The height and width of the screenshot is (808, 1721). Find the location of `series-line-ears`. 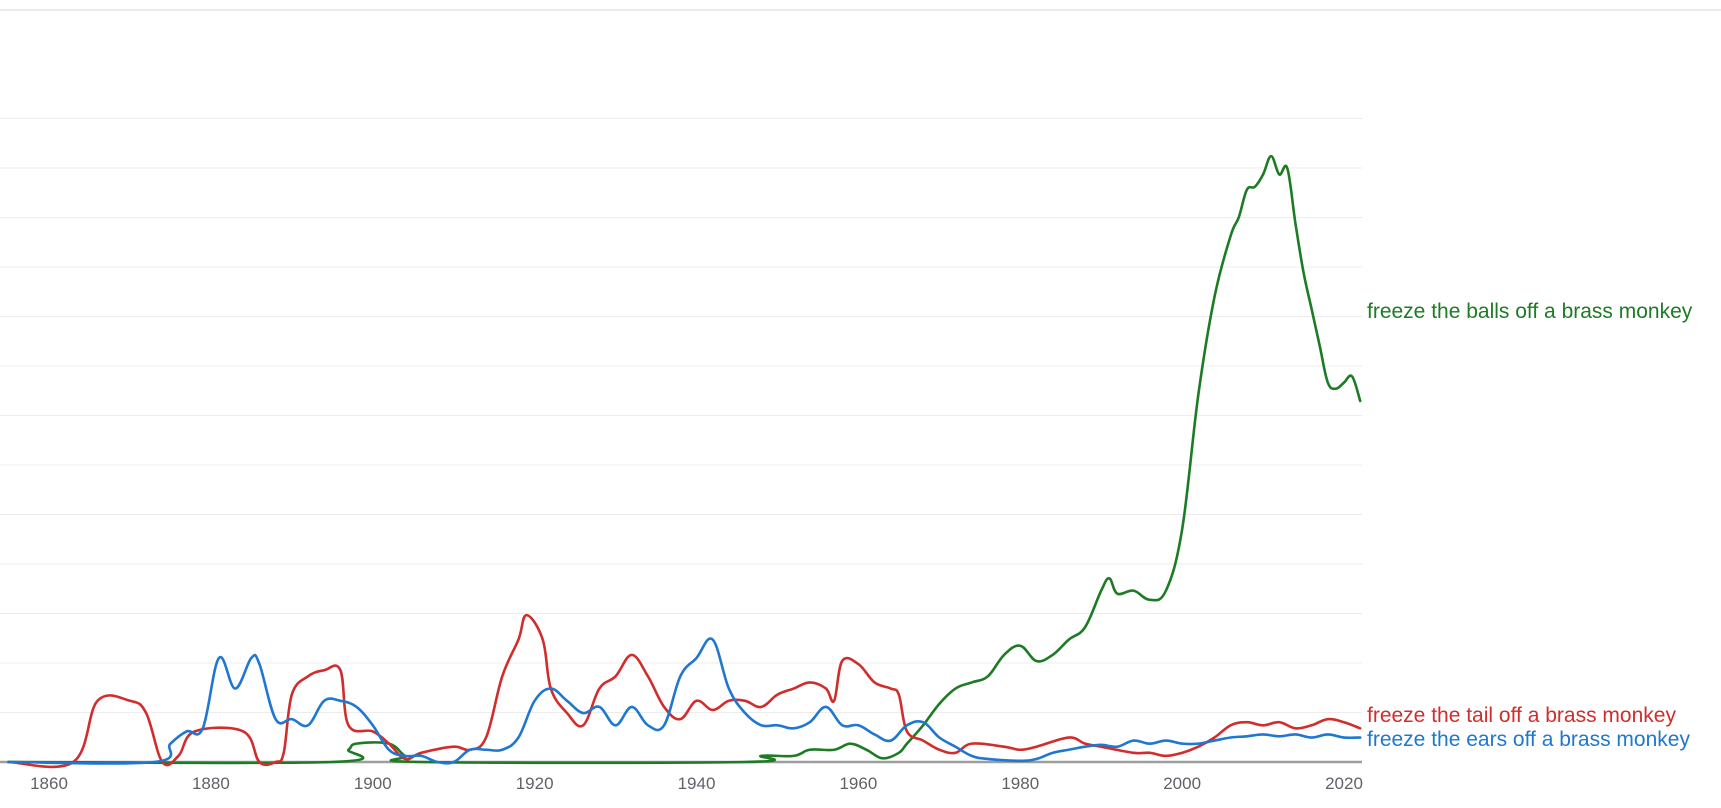

series-line-ears is located at coordinates (684, 701).